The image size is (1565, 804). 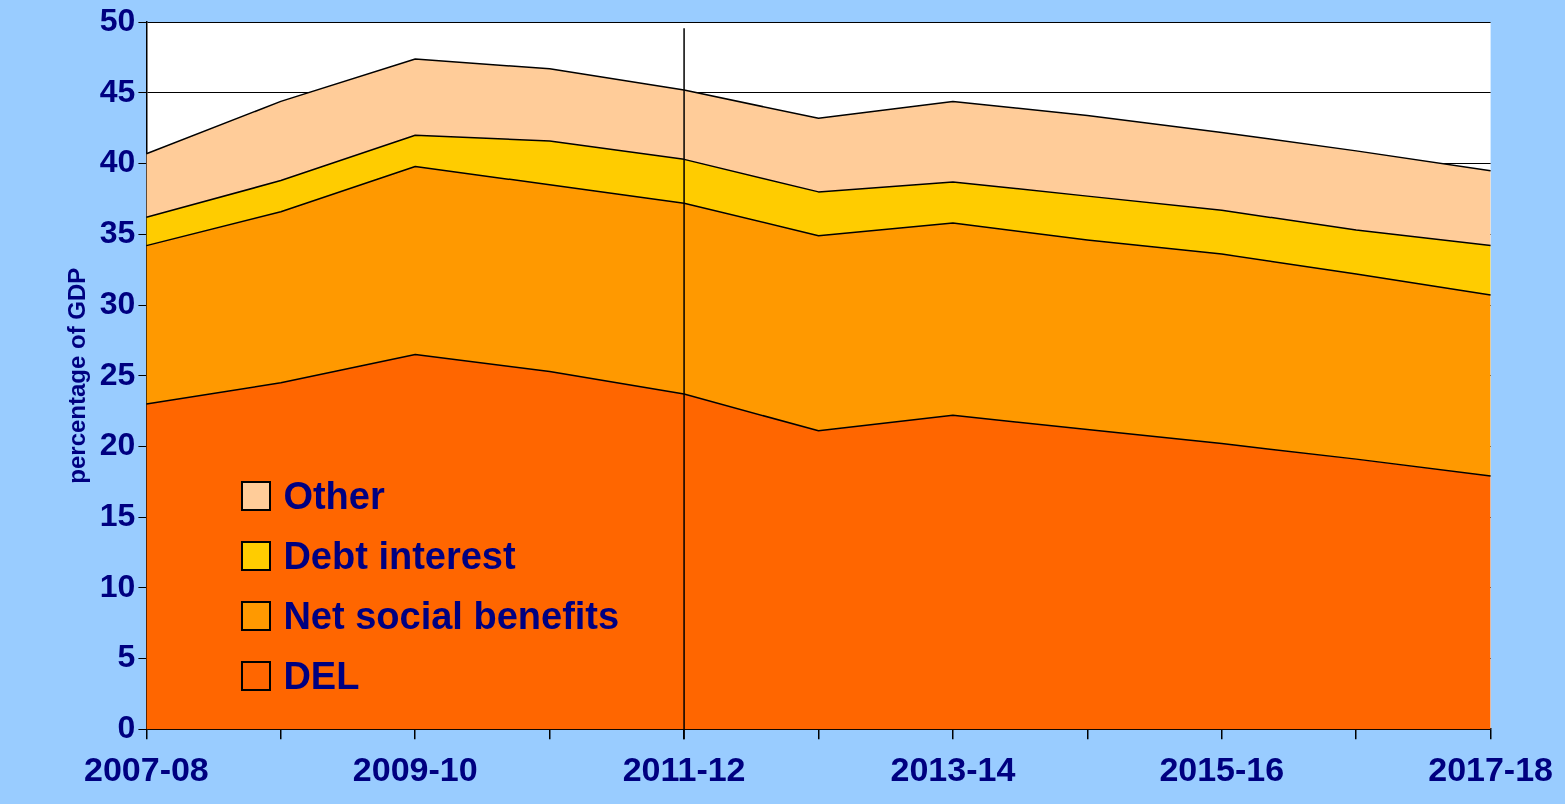 I want to click on x-tick-label: 2013-14, so click(x=953, y=768).